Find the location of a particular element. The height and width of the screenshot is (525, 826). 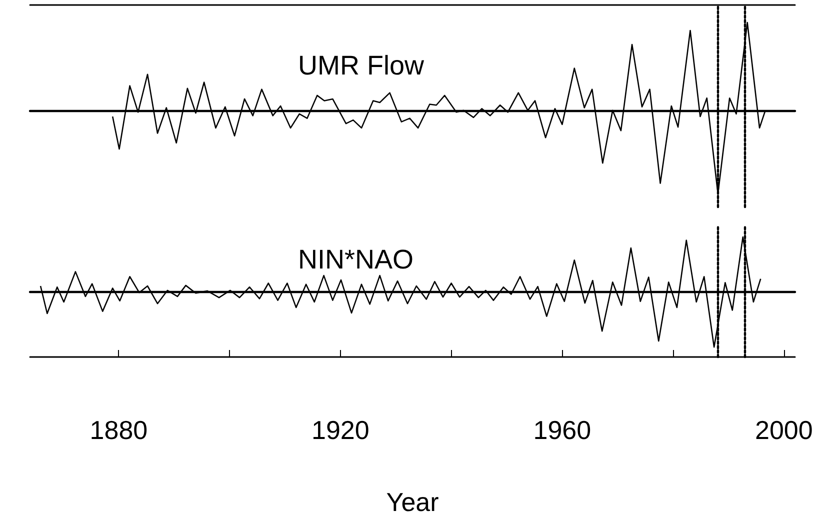

series-label: NIN*NAO is located at coordinates (356, 259).